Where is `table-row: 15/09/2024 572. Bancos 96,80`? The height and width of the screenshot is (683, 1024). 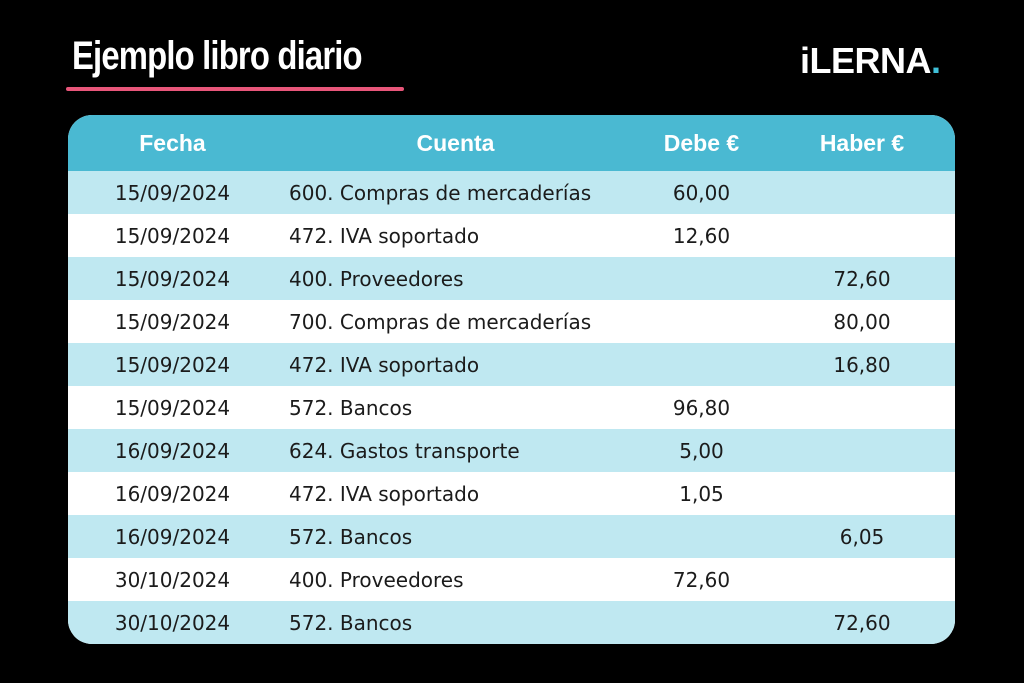 table-row: 15/09/2024 572. Bancos 96,80 is located at coordinates (511, 407).